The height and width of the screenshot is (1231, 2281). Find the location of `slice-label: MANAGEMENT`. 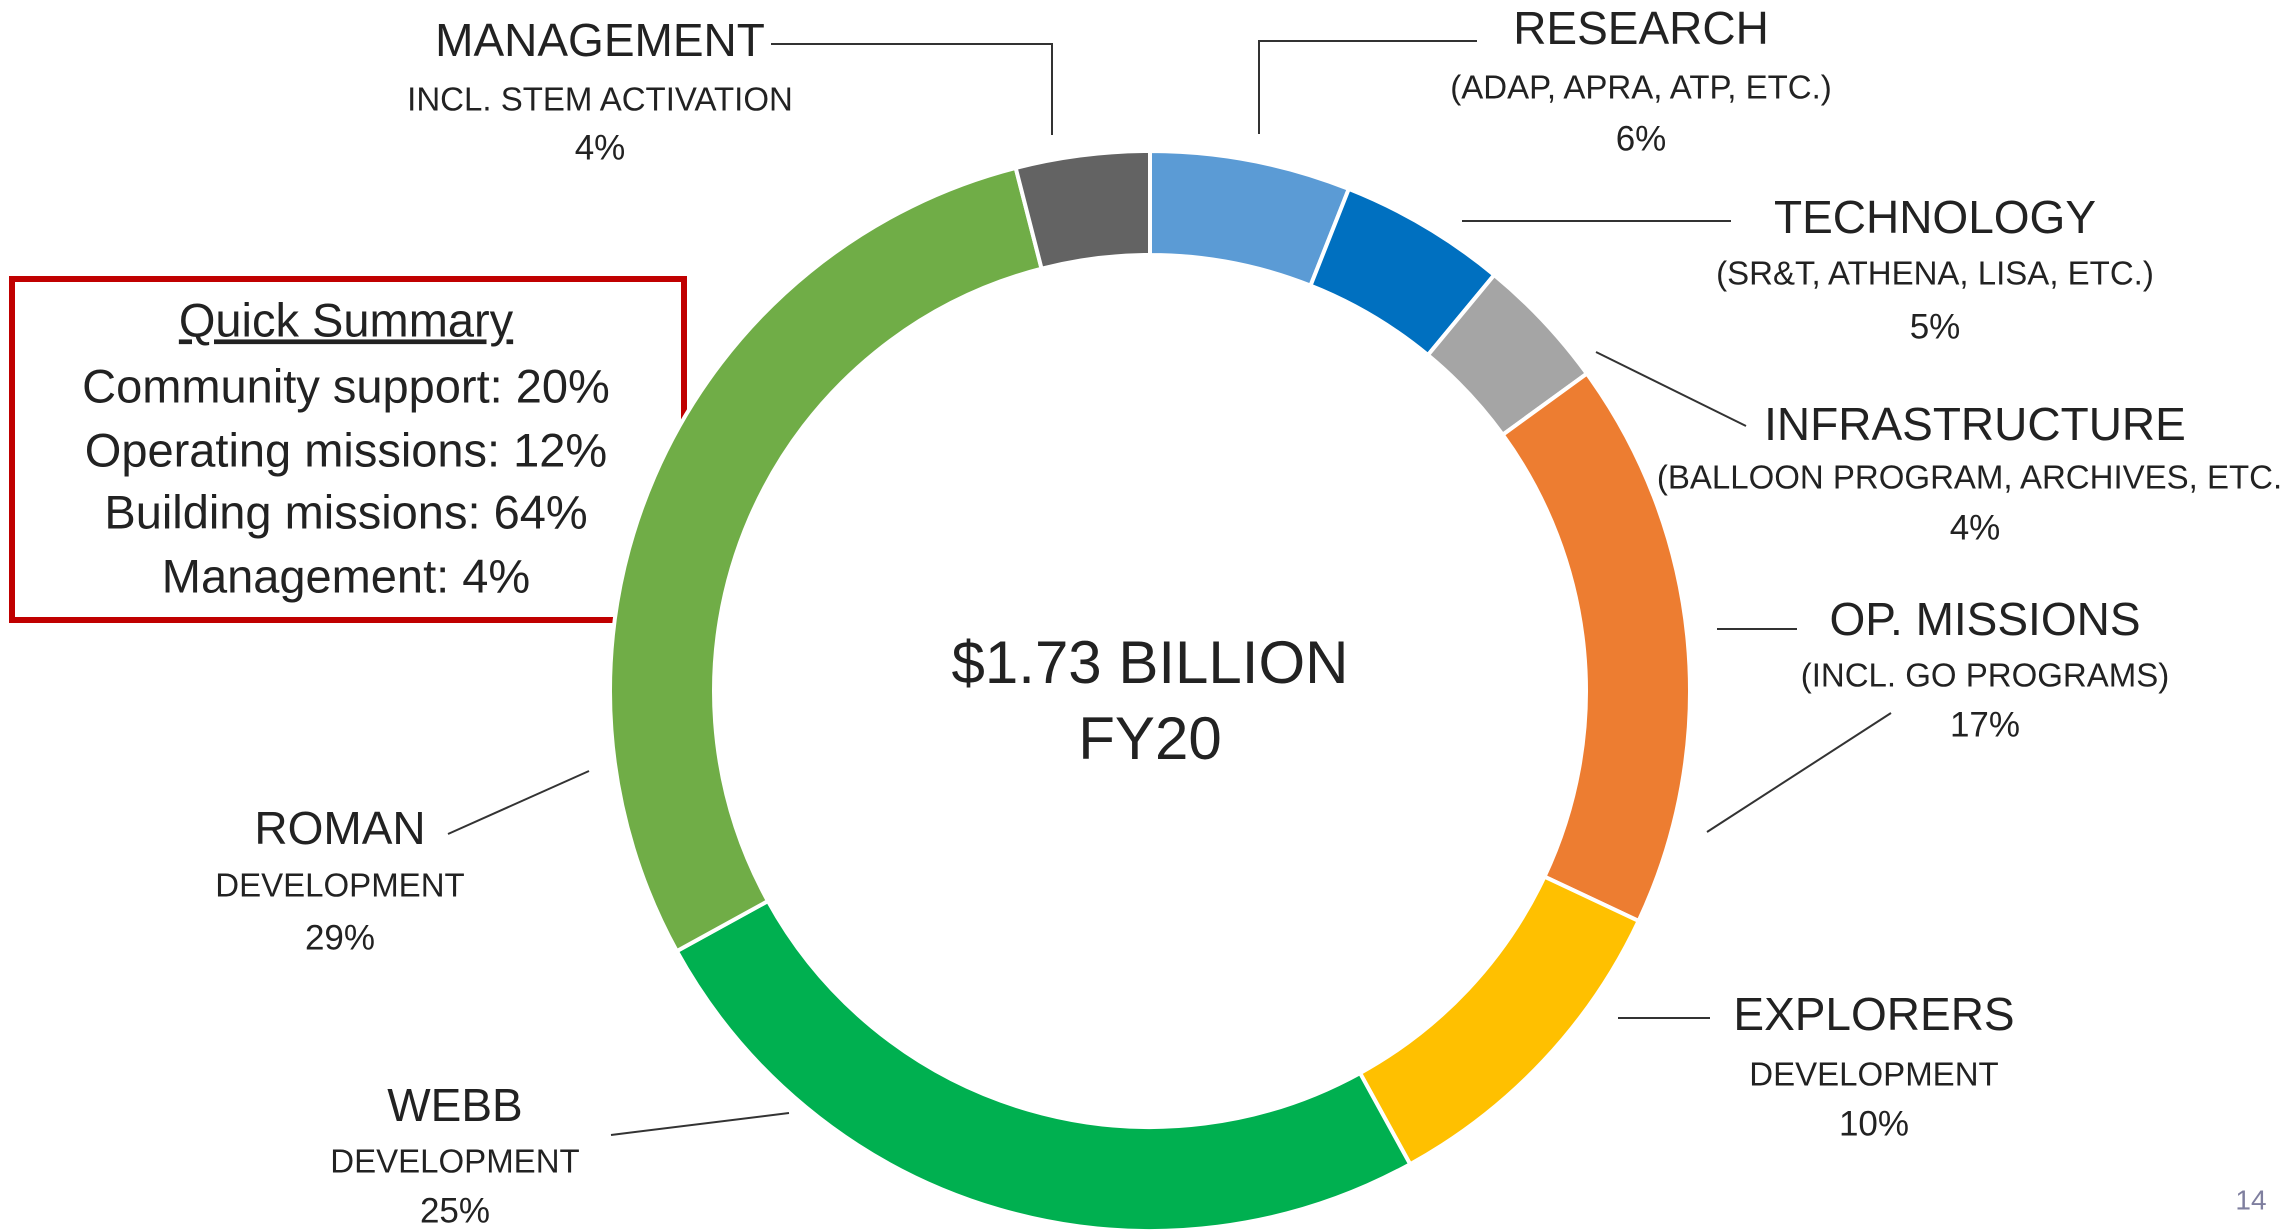

slice-label: MANAGEMENT is located at coordinates (600, 40).